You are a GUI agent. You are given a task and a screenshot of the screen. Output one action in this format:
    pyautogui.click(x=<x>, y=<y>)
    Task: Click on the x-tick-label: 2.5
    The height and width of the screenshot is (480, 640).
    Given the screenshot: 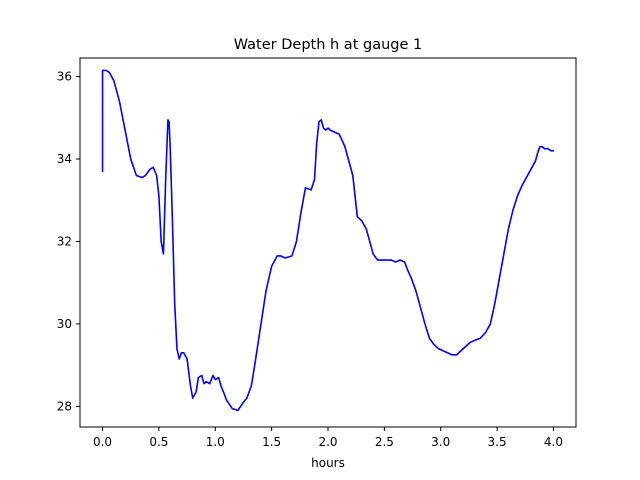 What is the action you would take?
    pyautogui.click(x=384, y=442)
    